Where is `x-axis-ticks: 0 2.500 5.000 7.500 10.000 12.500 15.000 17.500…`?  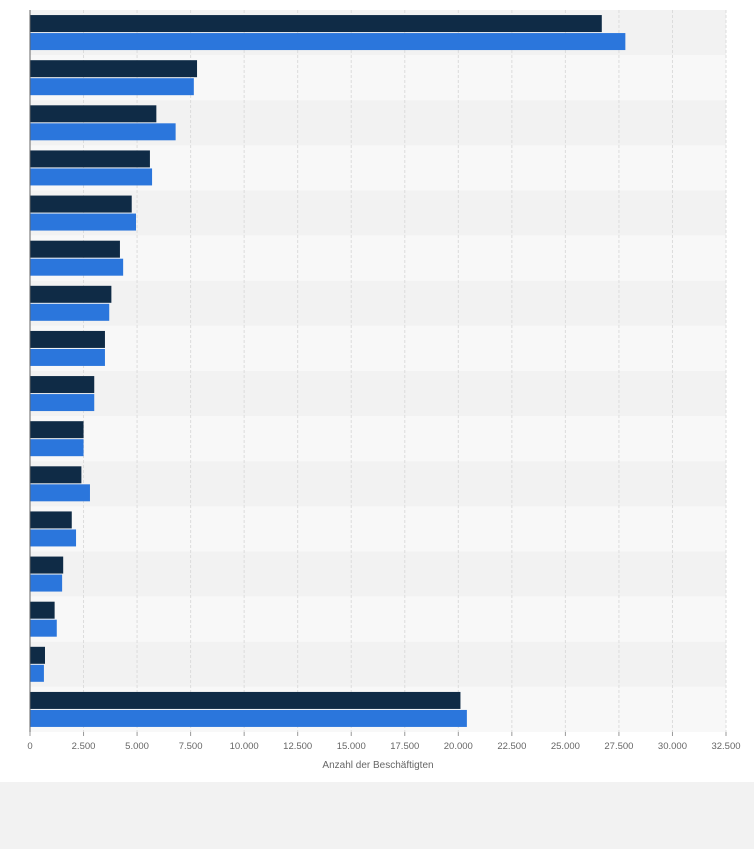
x-axis-ticks: 0 2.500 5.000 7.500 10.000 12.500 15.000 17.500… is located at coordinates (384, 742).